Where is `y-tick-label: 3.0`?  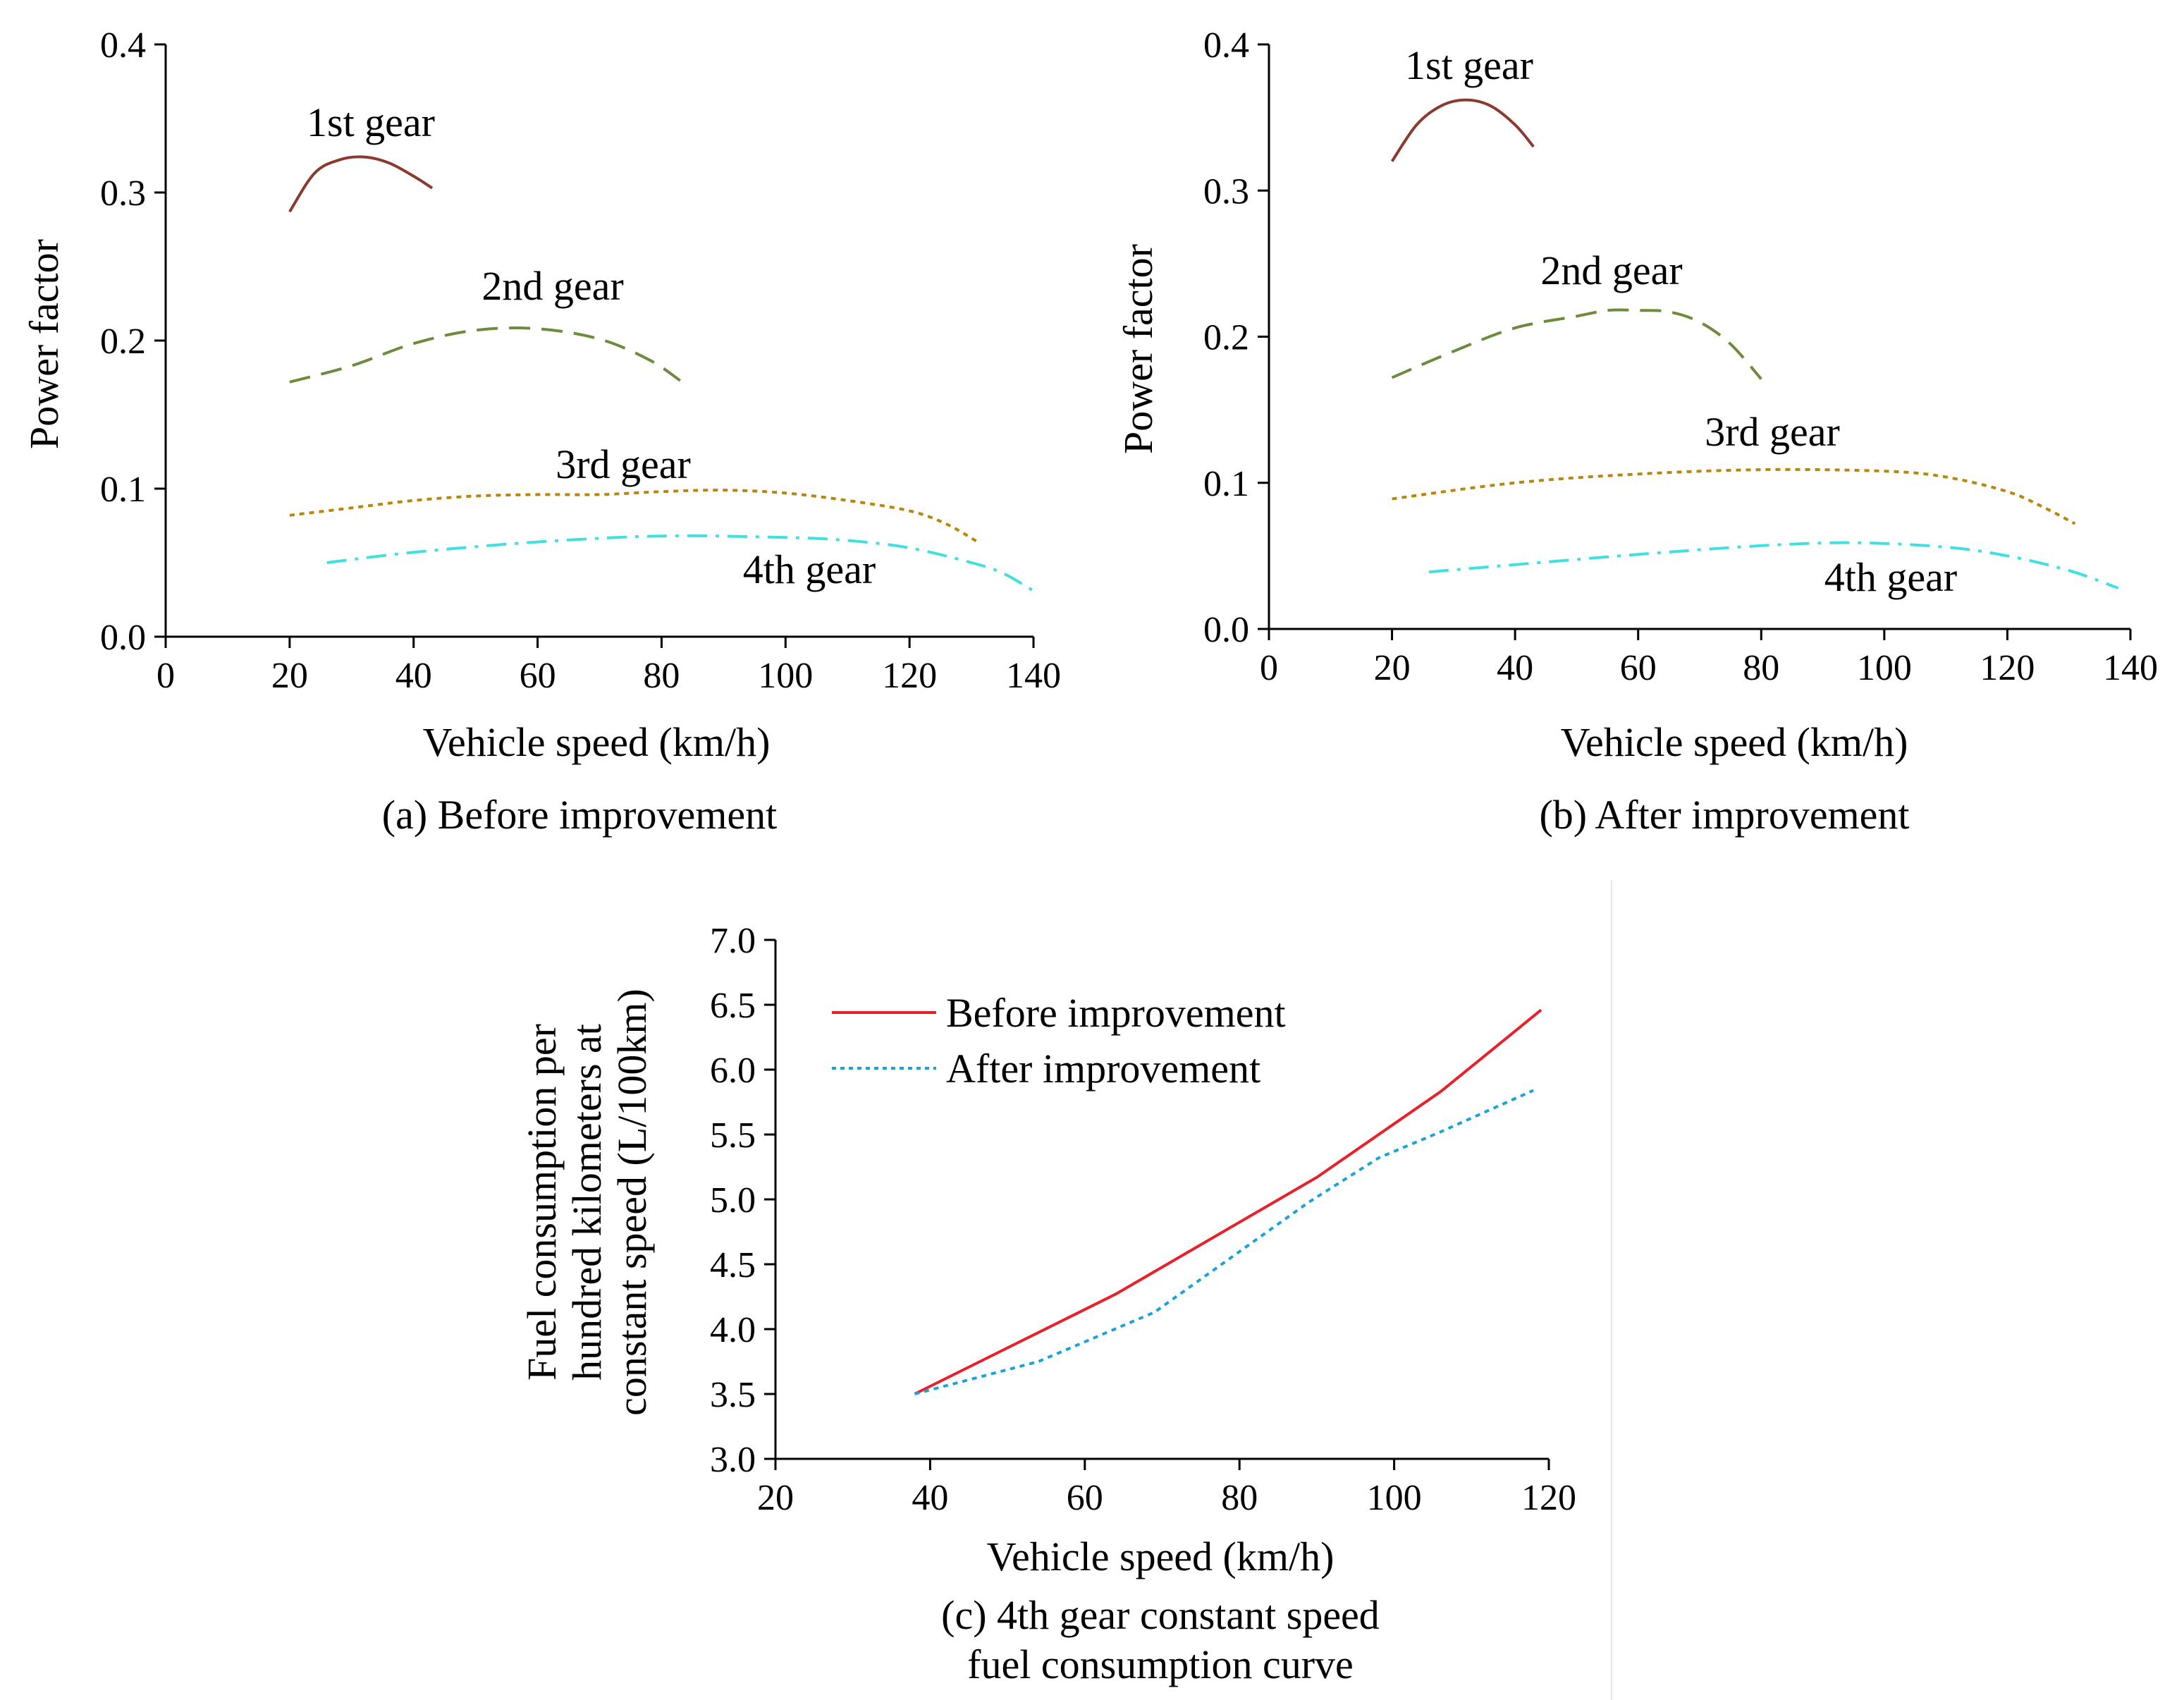 y-tick-label: 3.0 is located at coordinates (733, 1460).